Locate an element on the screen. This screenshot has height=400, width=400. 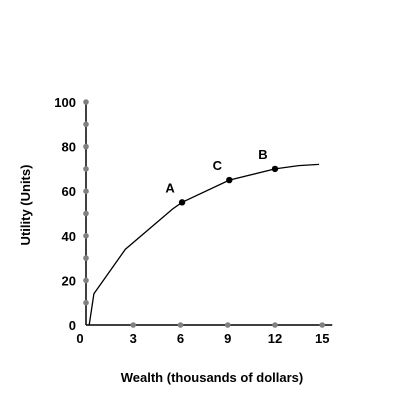
y-tick-label: 20 is located at coordinates (69, 280).